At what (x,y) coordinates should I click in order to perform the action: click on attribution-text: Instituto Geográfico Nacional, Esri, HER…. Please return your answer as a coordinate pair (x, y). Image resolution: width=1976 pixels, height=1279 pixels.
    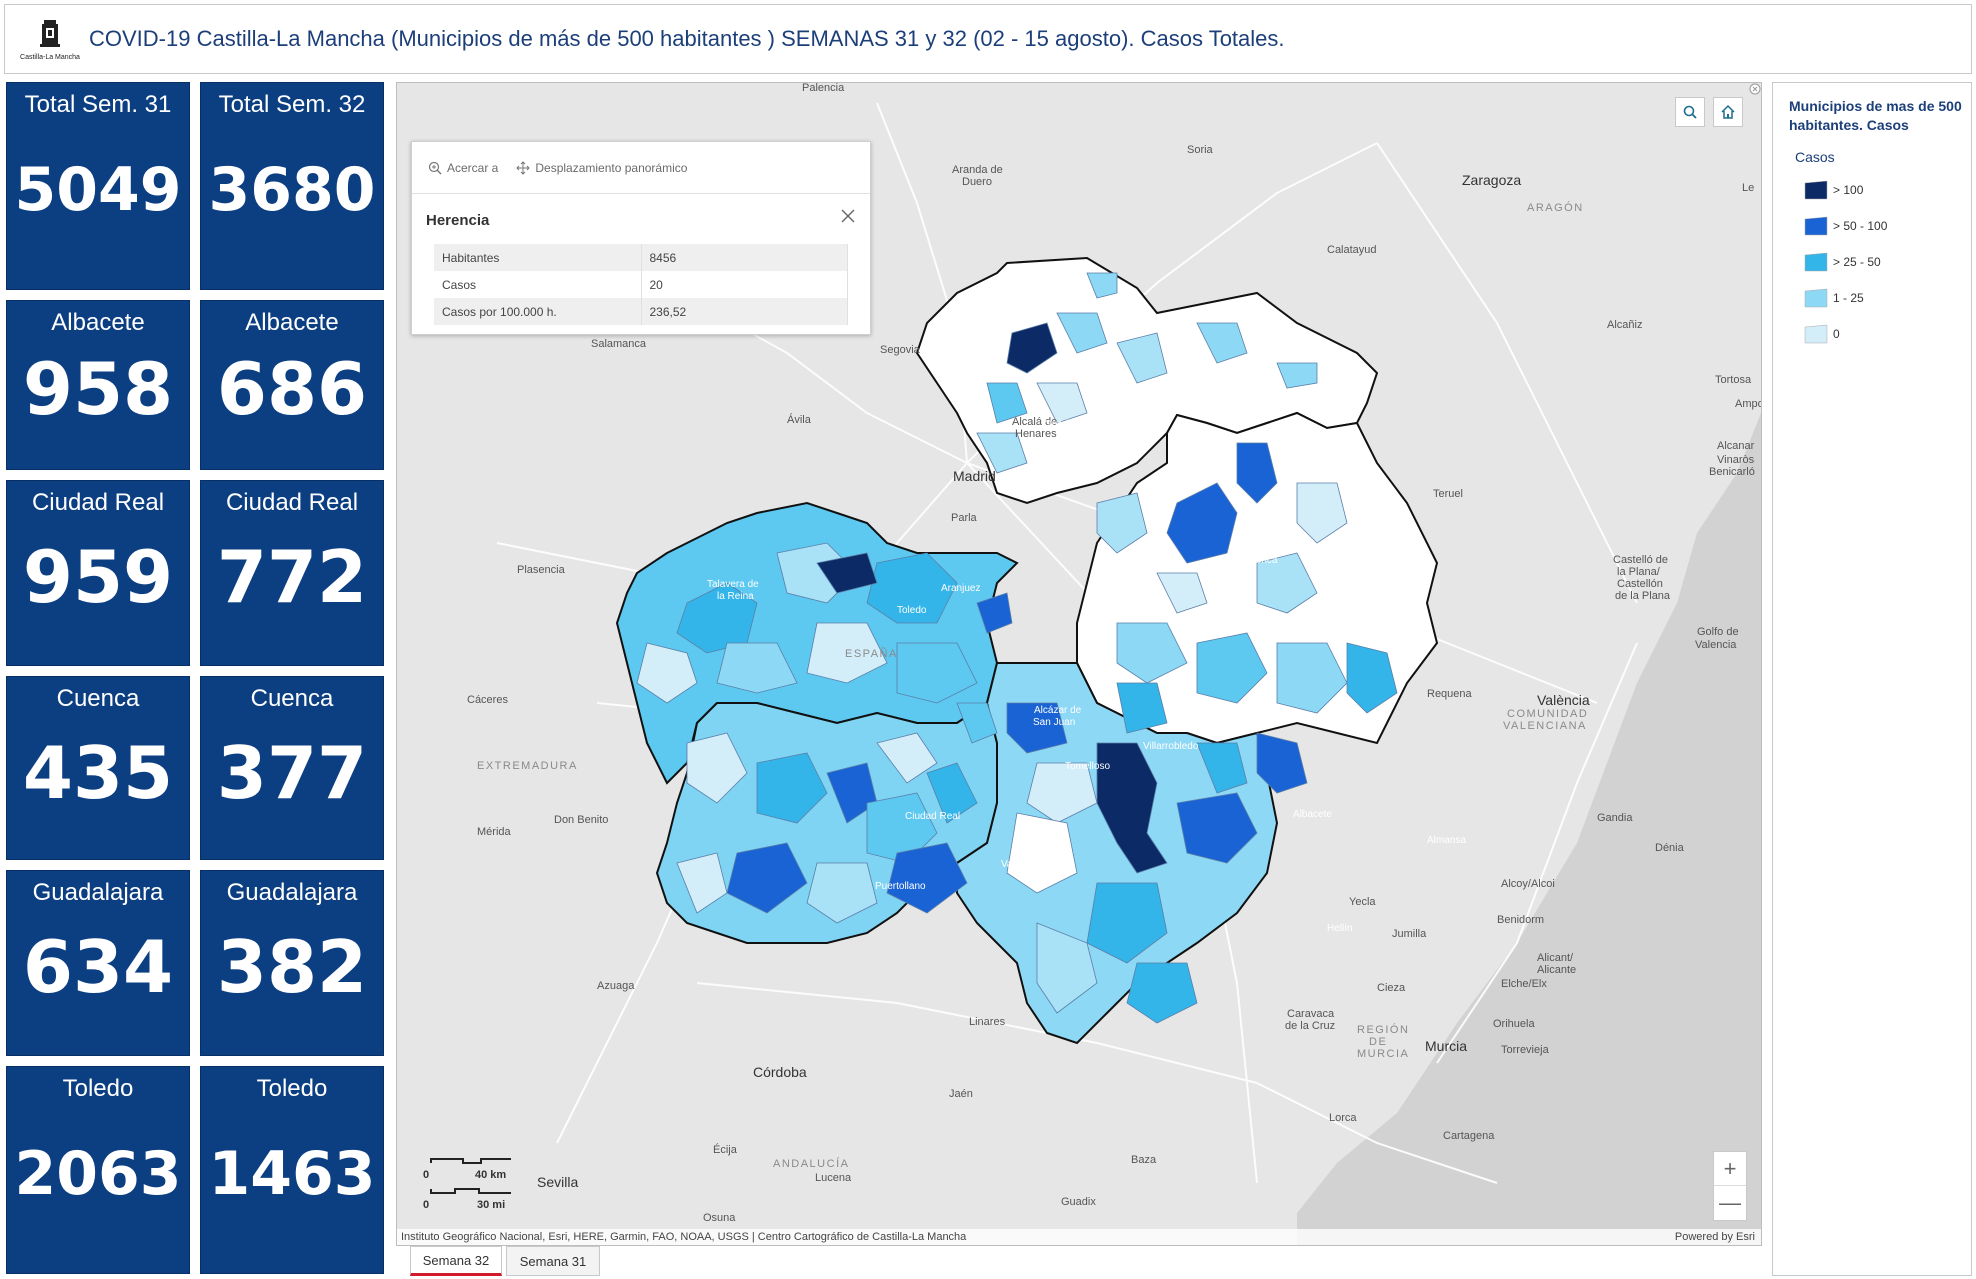
    Looking at the image, I should click on (684, 1237).